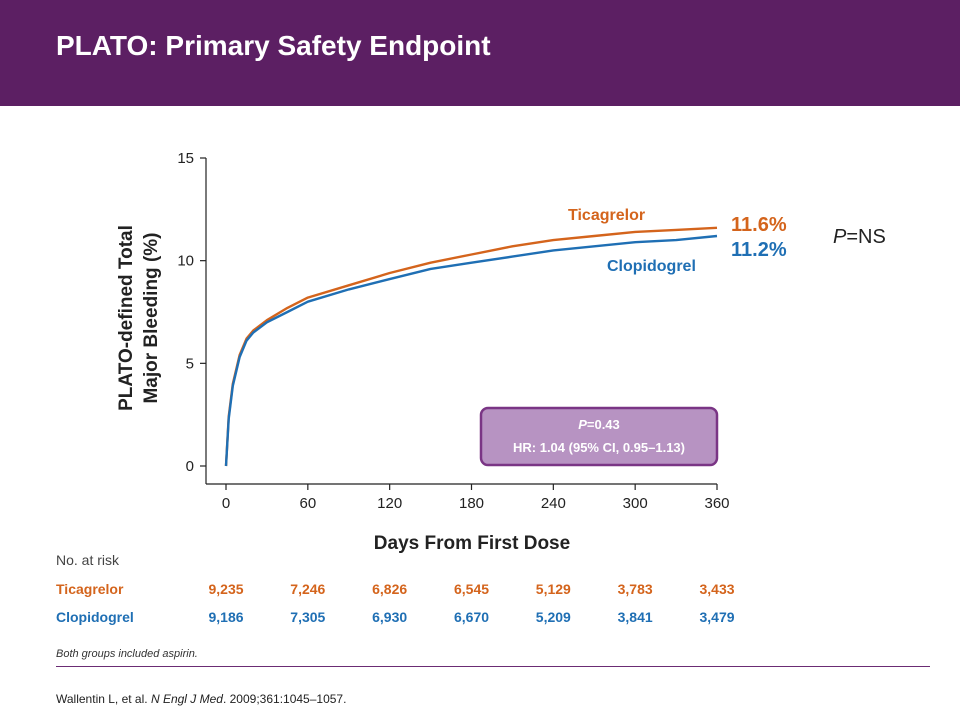 Image resolution: width=960 pixels, height=720 pixels. I want to click on p-value-ns-value: =NS, so click(865, 237).